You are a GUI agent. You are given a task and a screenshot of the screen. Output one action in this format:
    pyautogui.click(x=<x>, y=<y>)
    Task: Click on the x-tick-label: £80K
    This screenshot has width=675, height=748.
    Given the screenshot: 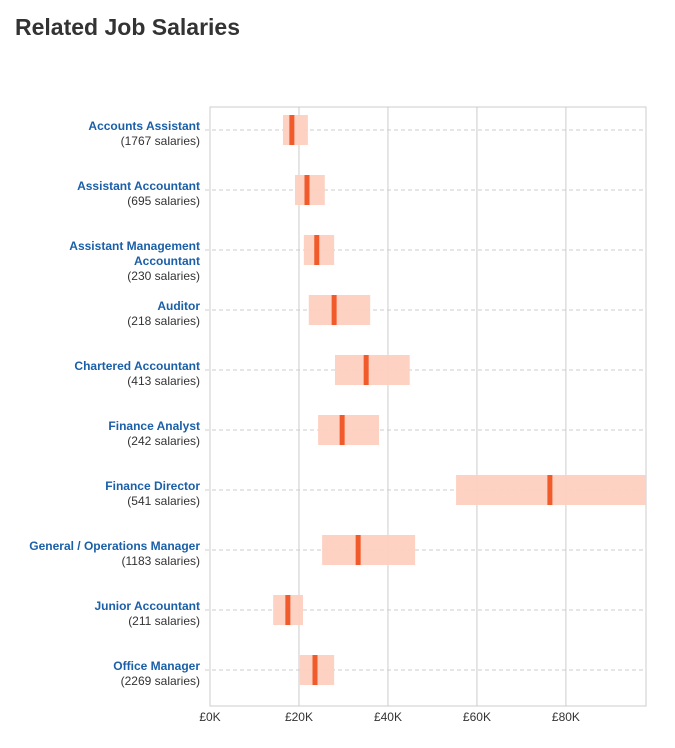 What is the action you would take?
    pyautogui.click(x=566, y=717)
    